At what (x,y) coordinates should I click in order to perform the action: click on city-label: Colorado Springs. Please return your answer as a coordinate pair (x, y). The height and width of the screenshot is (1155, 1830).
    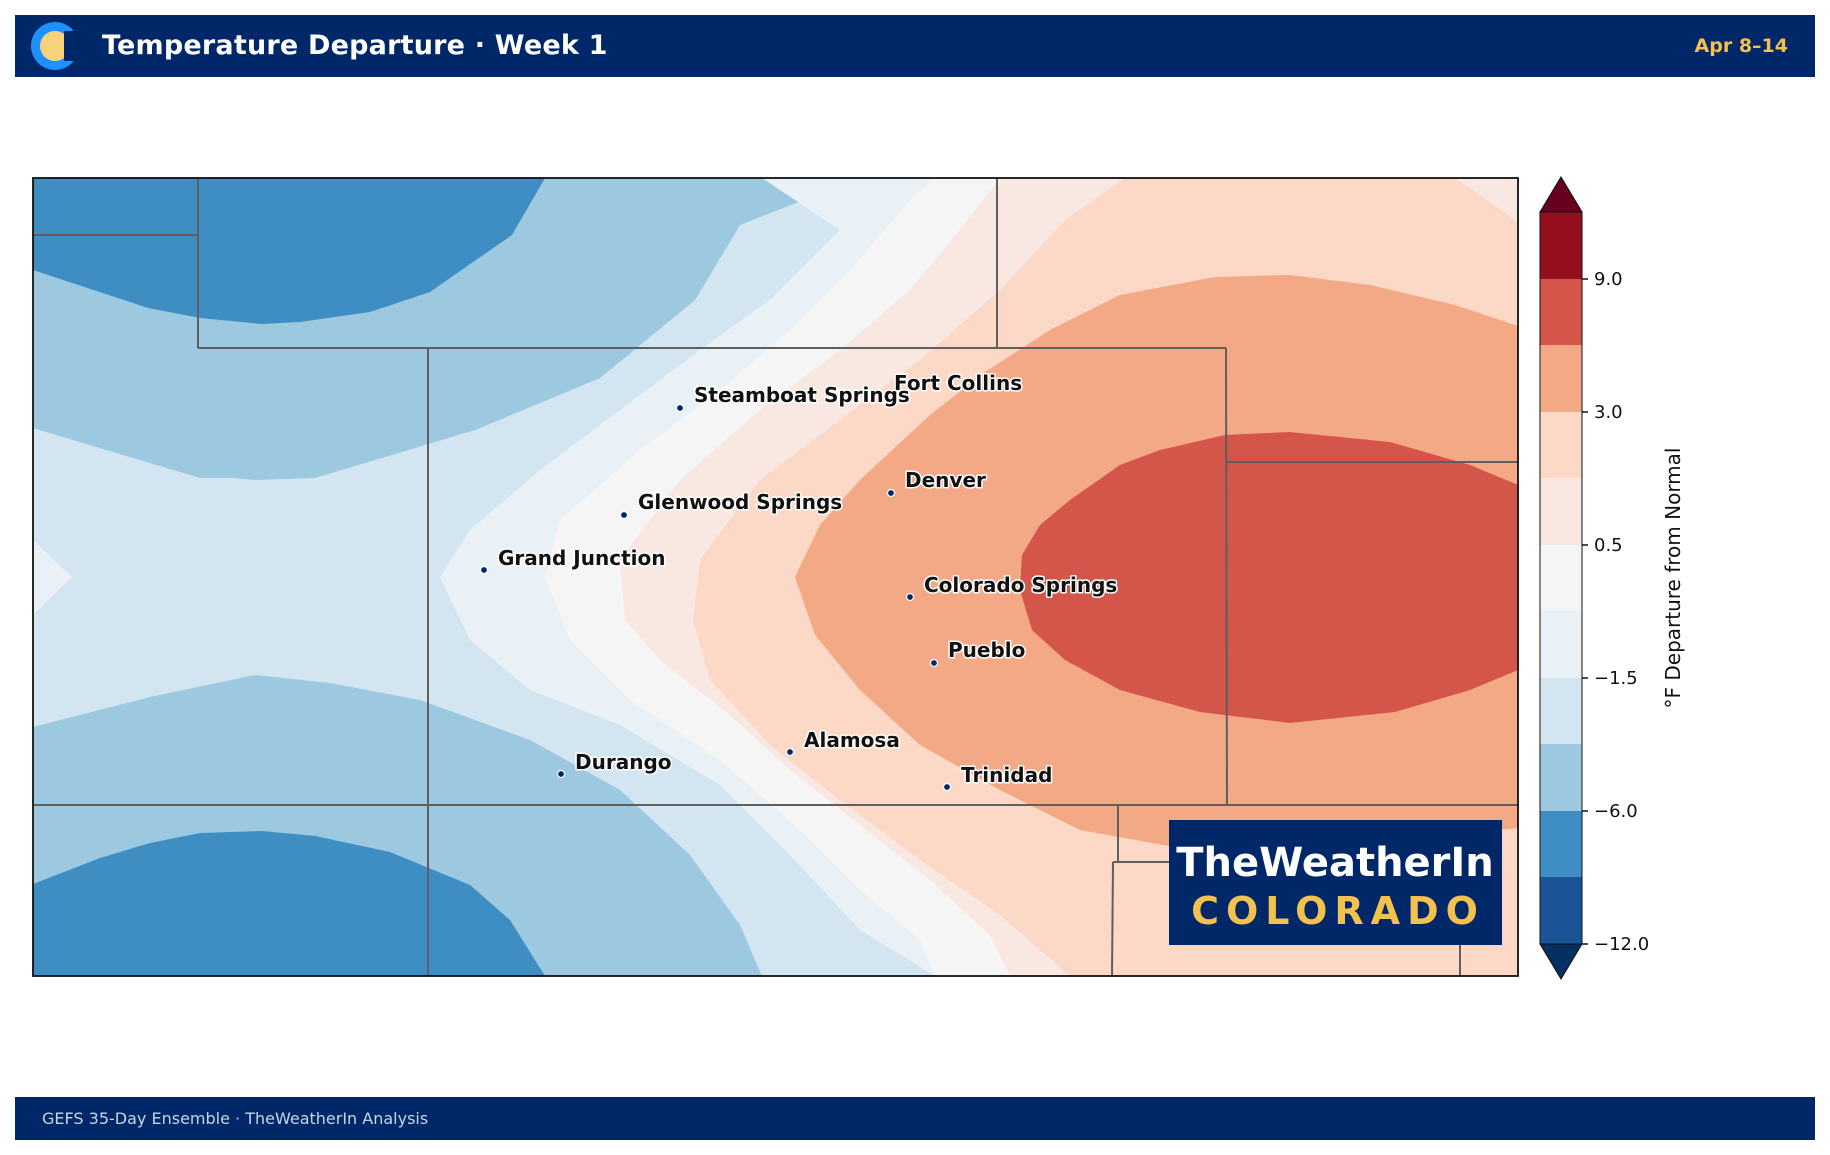
    Looking at the image, I should click on (1020, 585).